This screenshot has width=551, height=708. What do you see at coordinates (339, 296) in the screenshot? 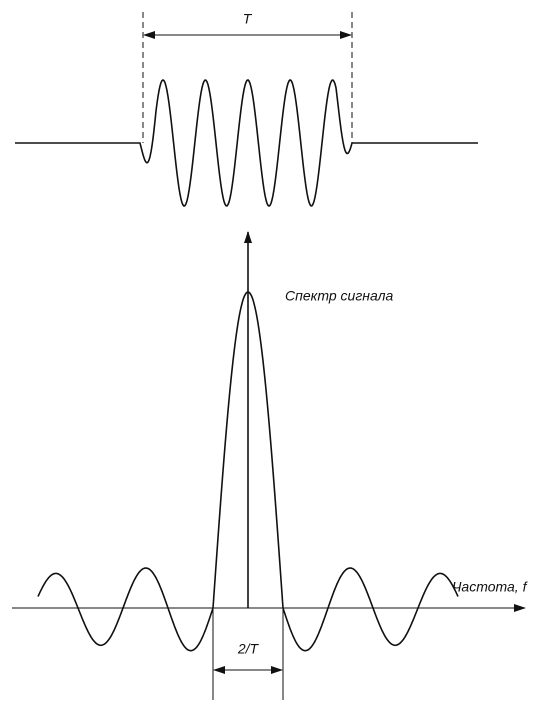
I see `spectrum-label: Спектр сигнала` at bounding box center [339, 296].